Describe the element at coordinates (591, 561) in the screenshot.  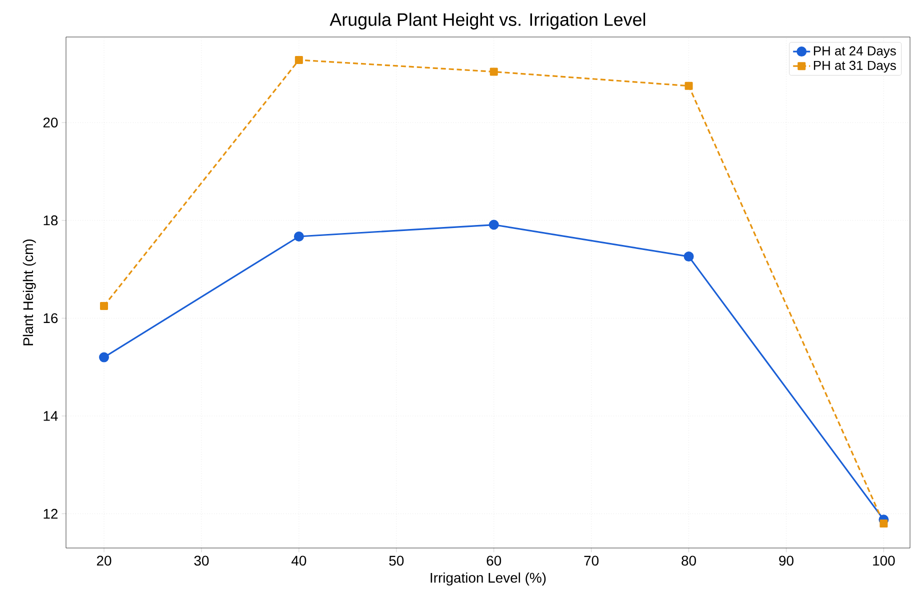
I see `x-tick-label: 70` at that location.